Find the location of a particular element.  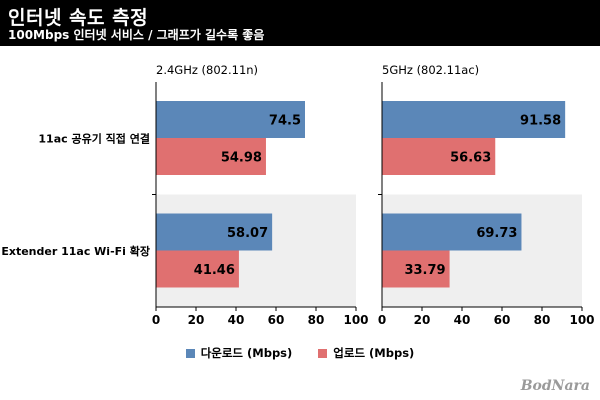

legend-item-download: 다운로드 (Mbps) is located at coordinates (239, 353).